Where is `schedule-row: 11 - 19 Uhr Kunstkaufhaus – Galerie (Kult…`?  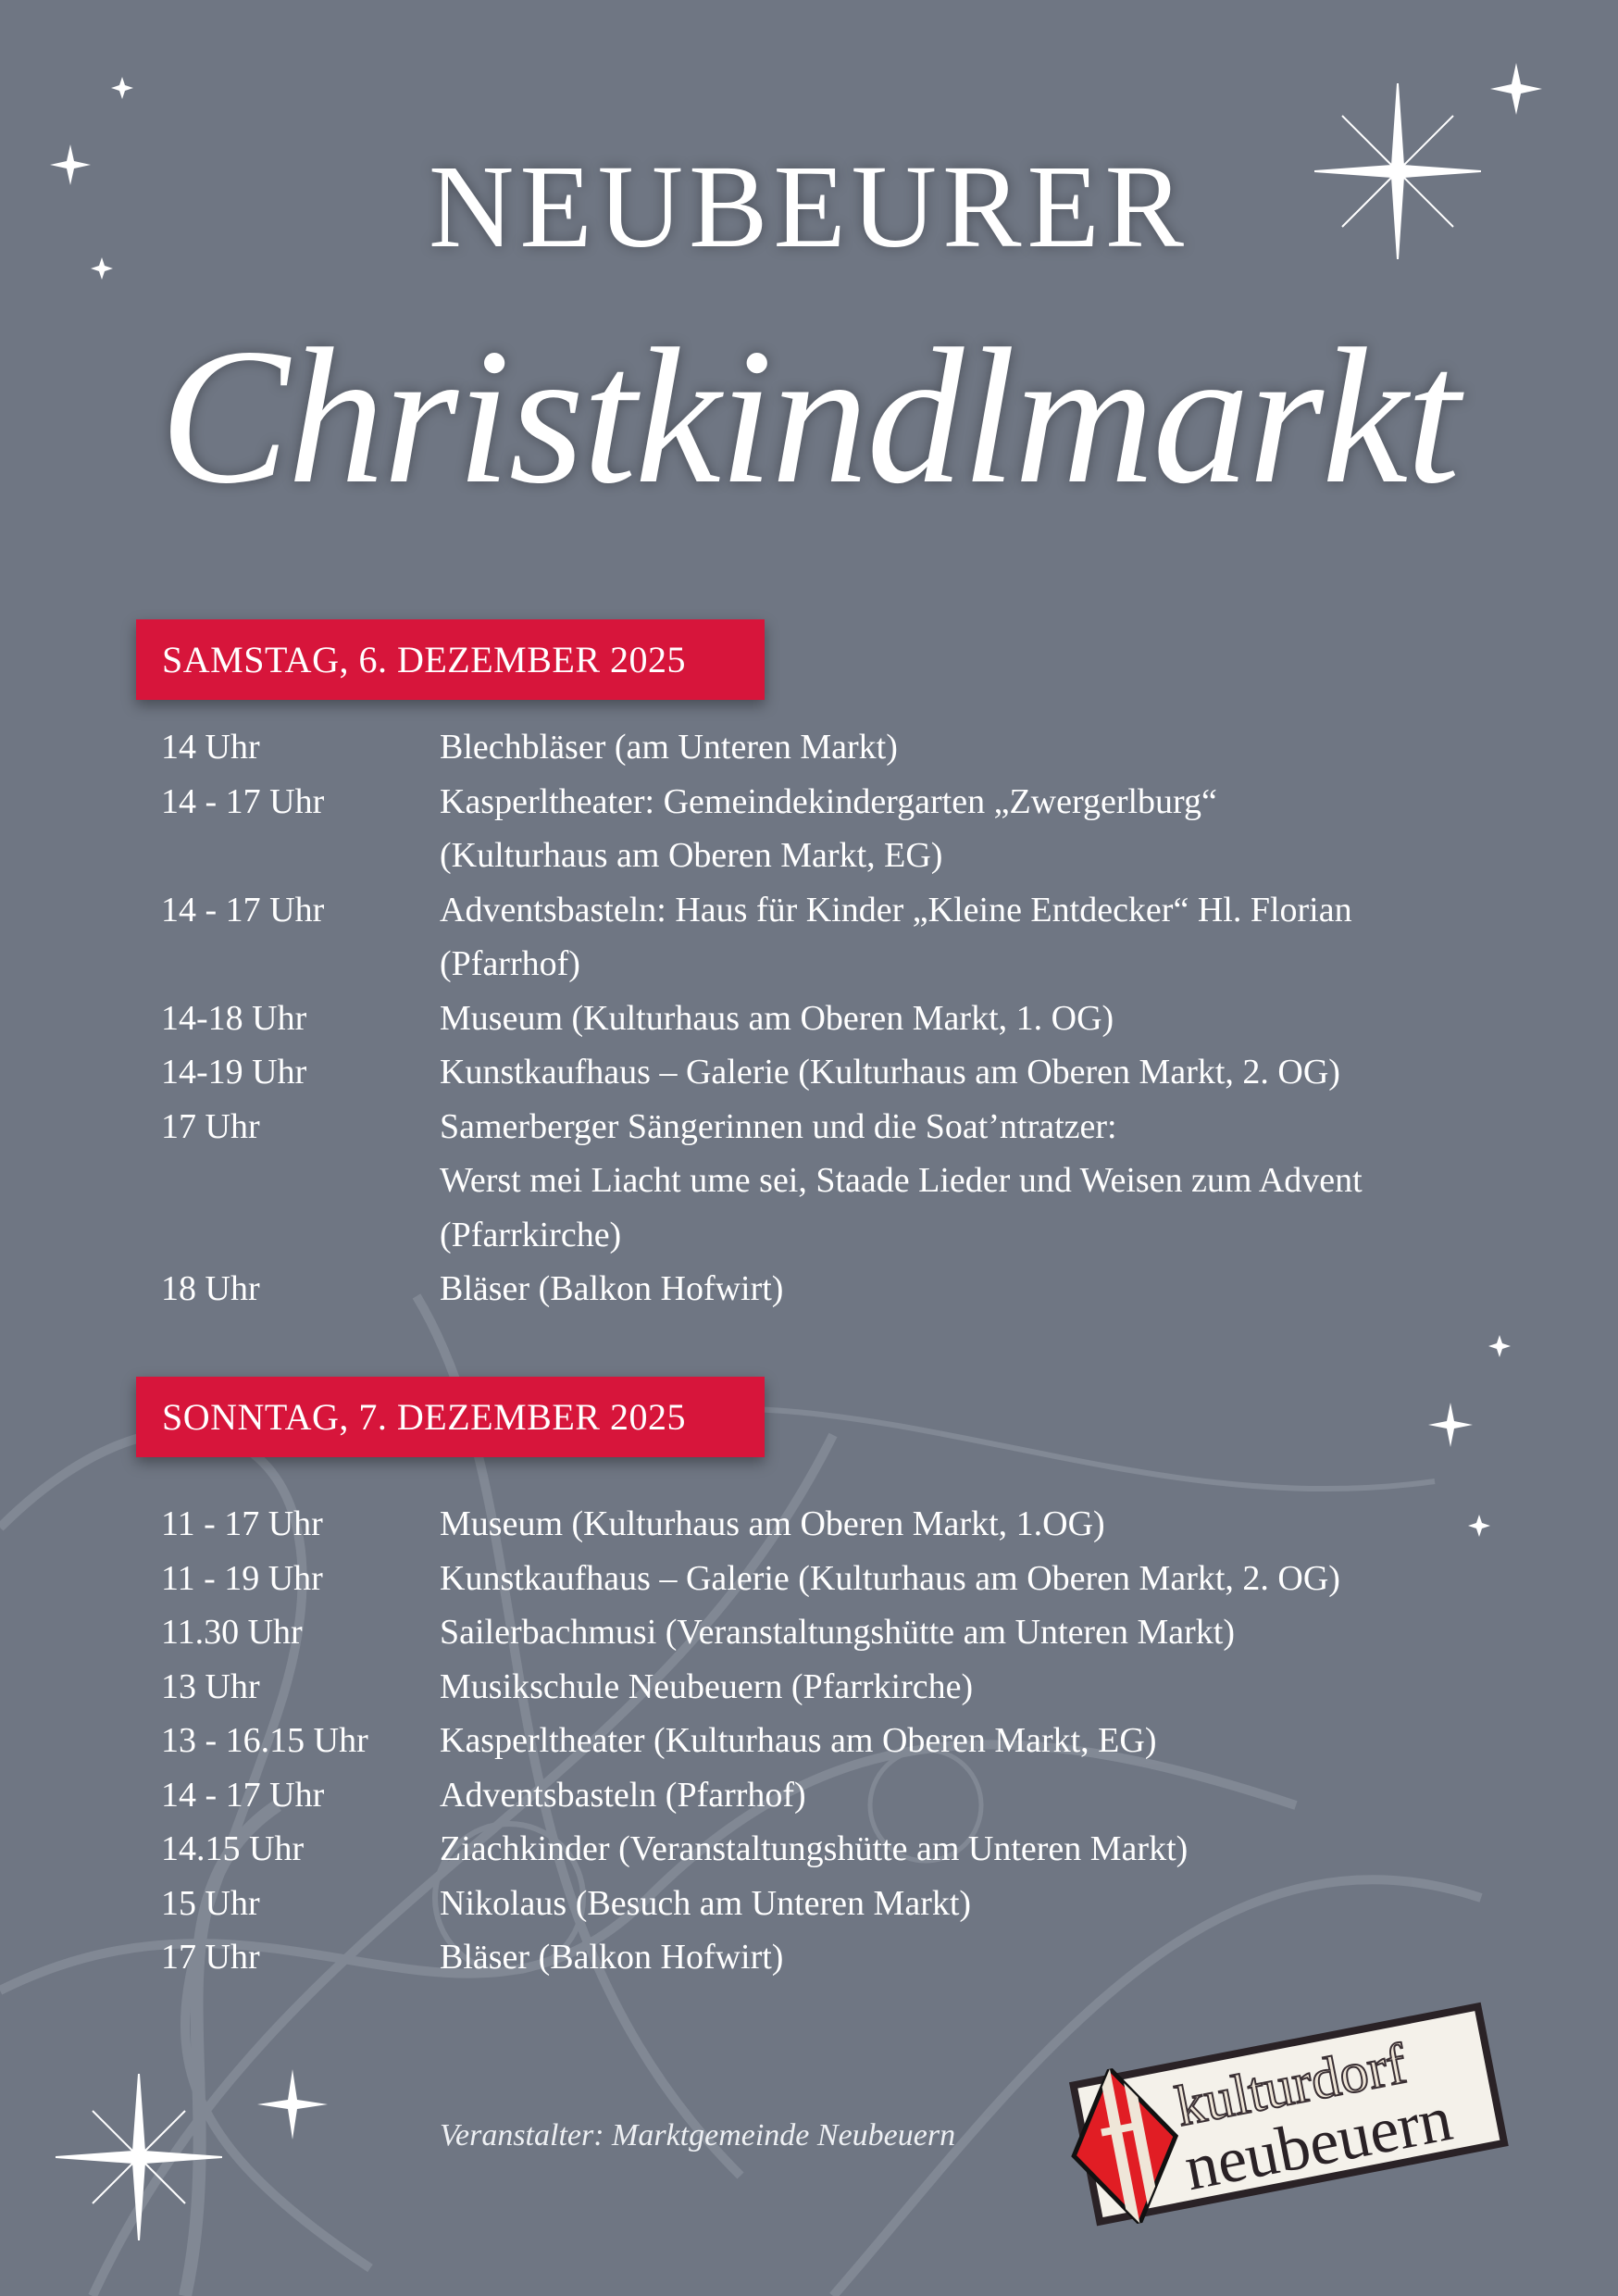
schedule-row: 11 - 19 Uhr Kunstkaufhaus – Galerie (Kult… is located at coordinates (855, 1579).